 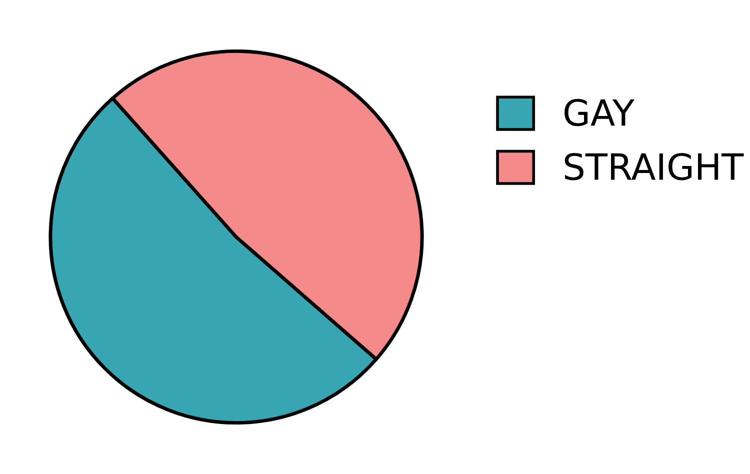 What do you see at coordinates (654, 166) in the screenshot?
I see `legend-label: STRAIGHT` at bounding box center [654, 166].